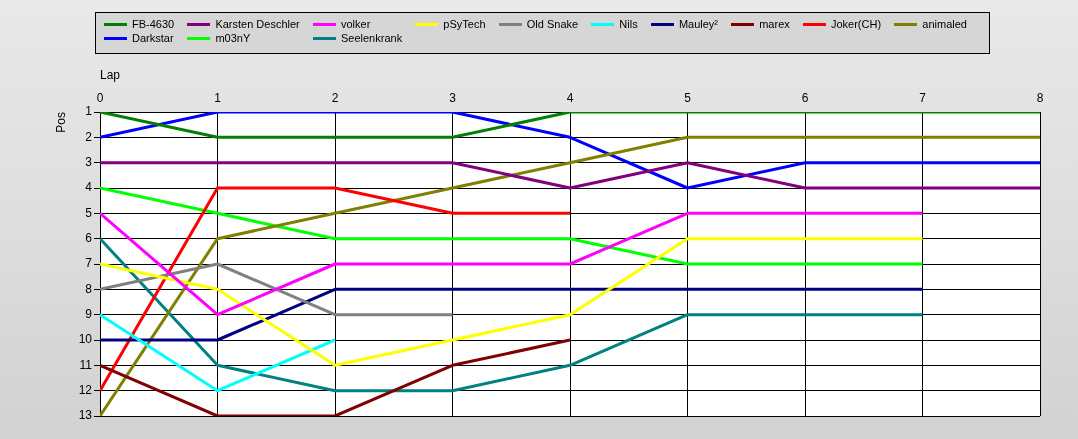 Image resolution: width=1078 pixels, height=439 pixels. Describe the element at coordinates (86, 364) in the screenshot. I see `y-tick-label: 11` at that location.